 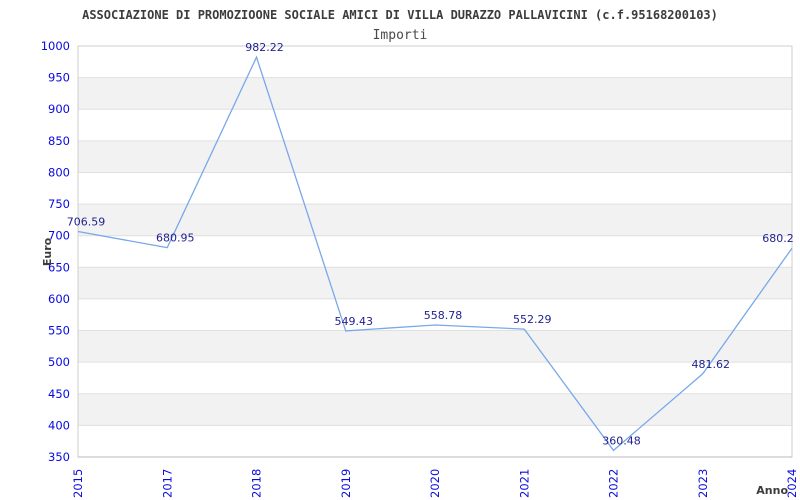 I want to click on data-point-label: 552.29, so click(x=532, y=319).